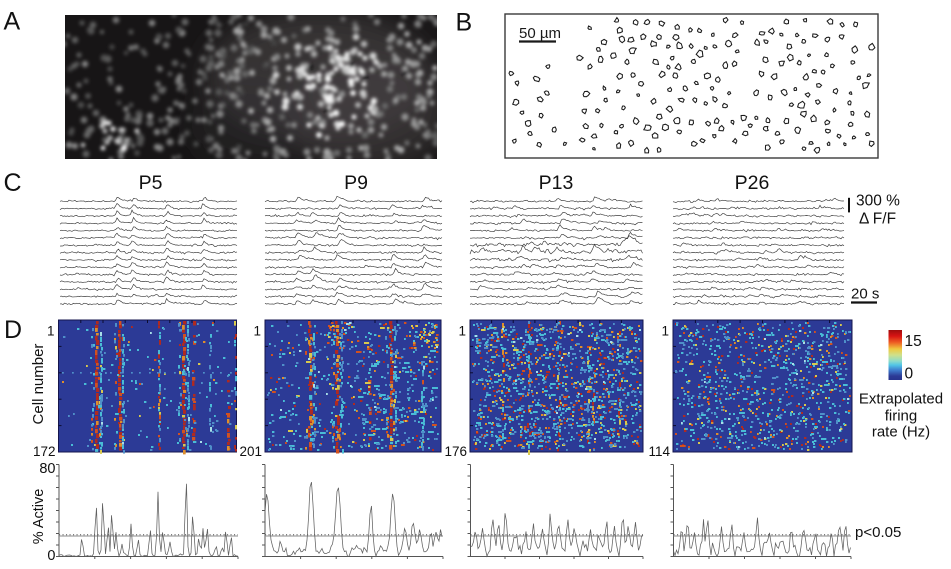 The image size is (951, 569). I want to click on svg-text: 114, so click(659, 451).